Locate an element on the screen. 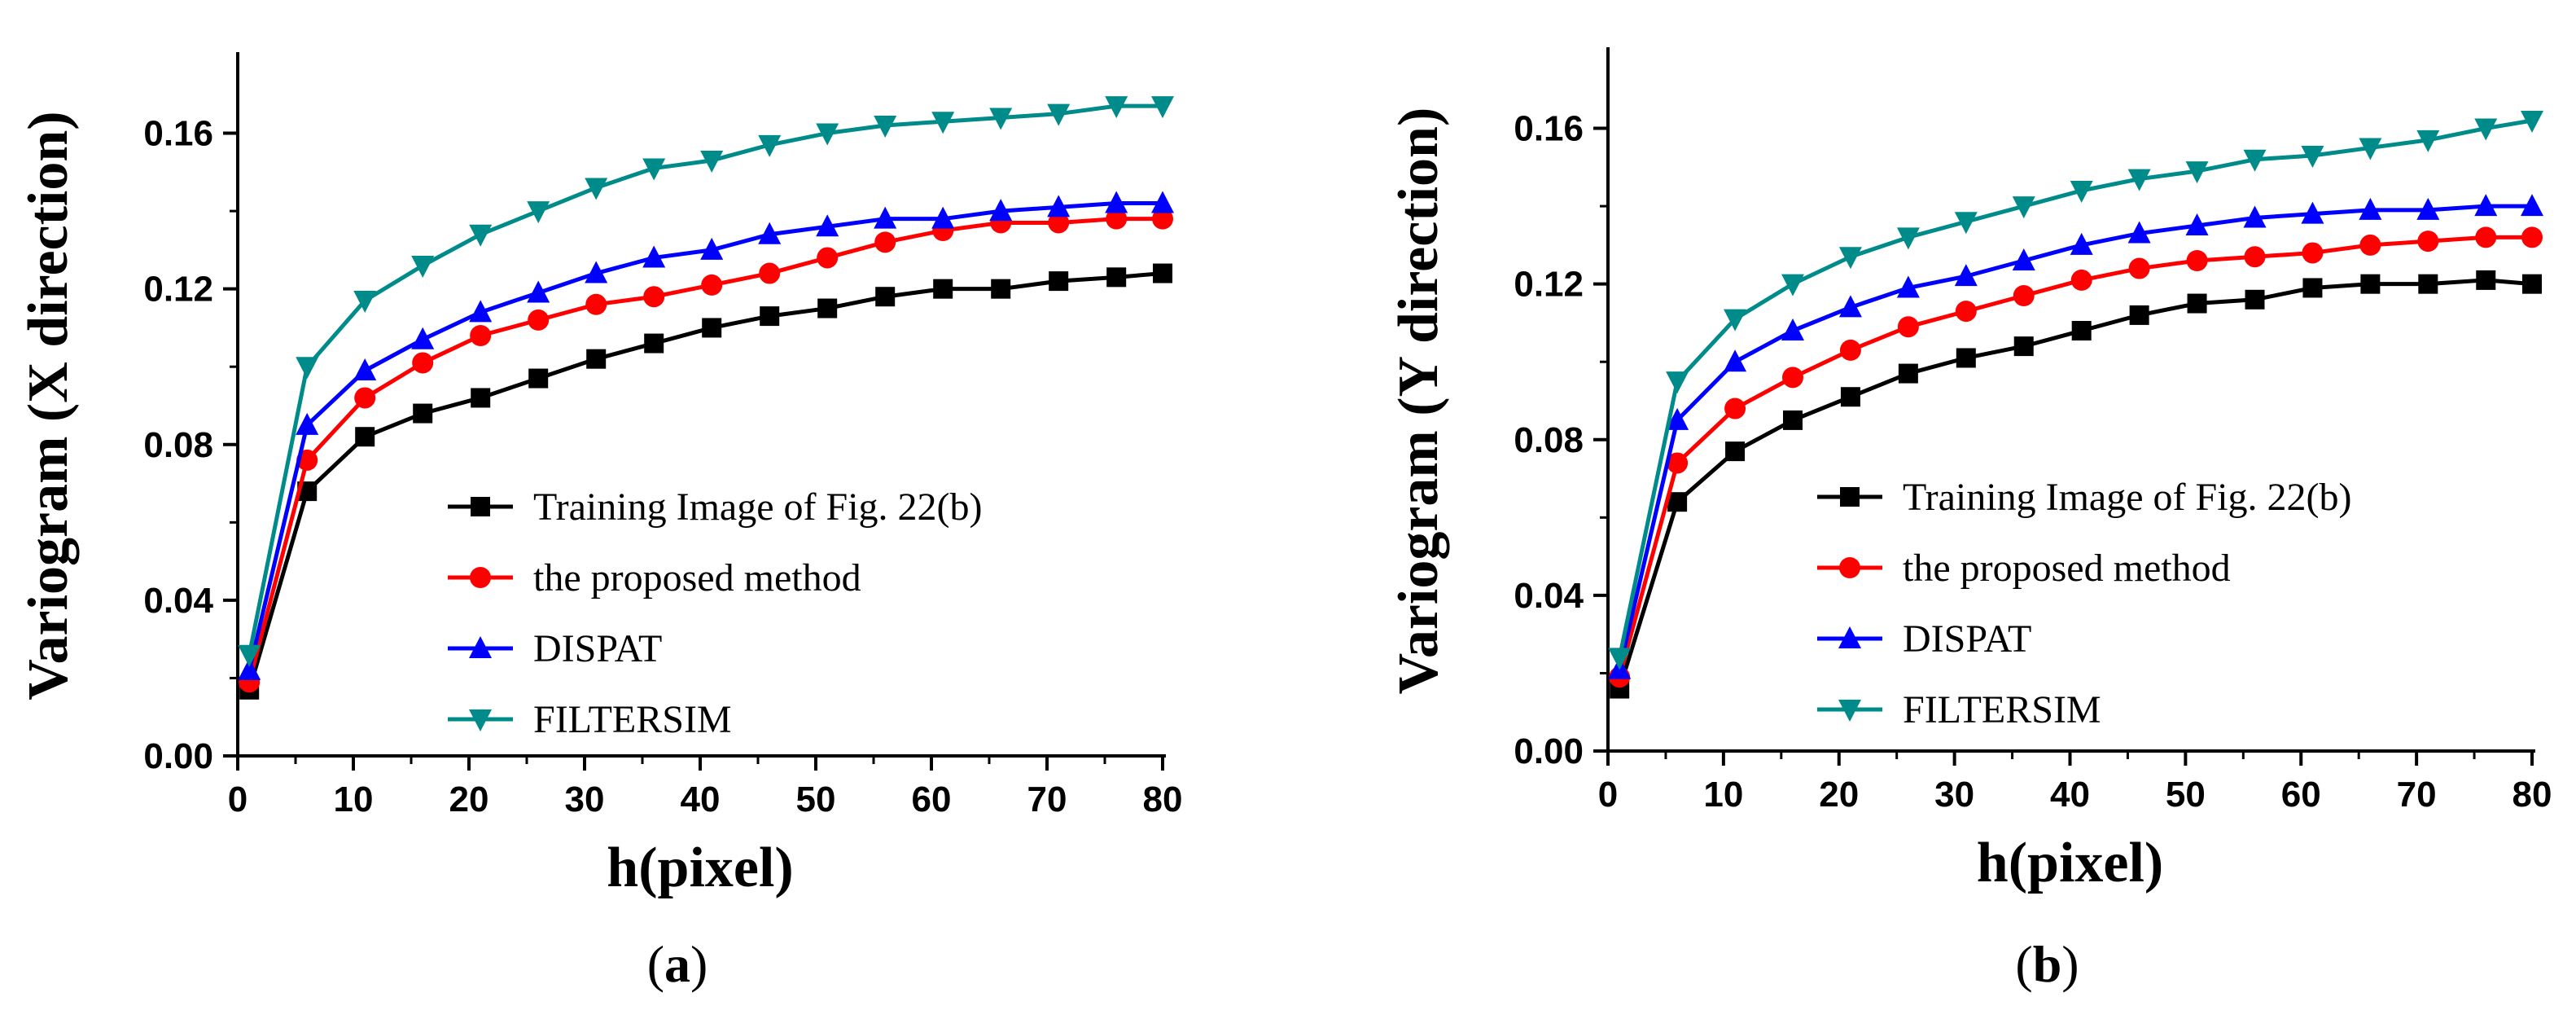  y-tick-label: 0.16 is located at coordinates (1549, 129).